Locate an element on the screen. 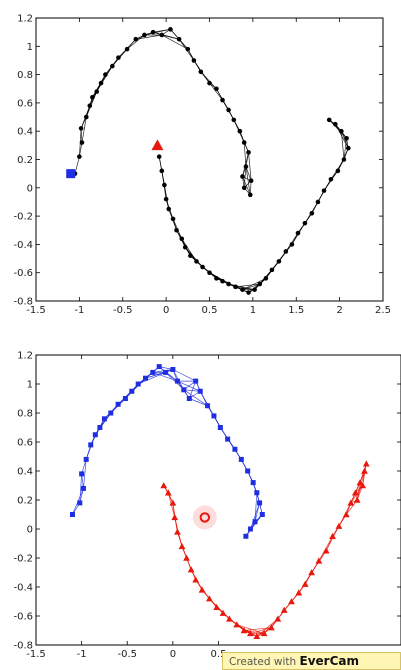  y-tick-label: -0.4 is located at coordinates (23, 245).